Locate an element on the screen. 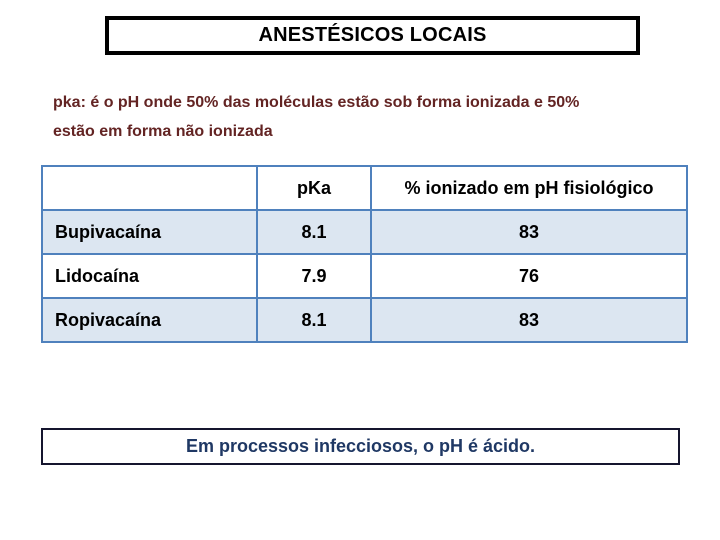 The height and width of the screenshot is (540, 720). slide-title-box: ANESTÉSICOS LOCAIS is located at coordinates (372, 35).